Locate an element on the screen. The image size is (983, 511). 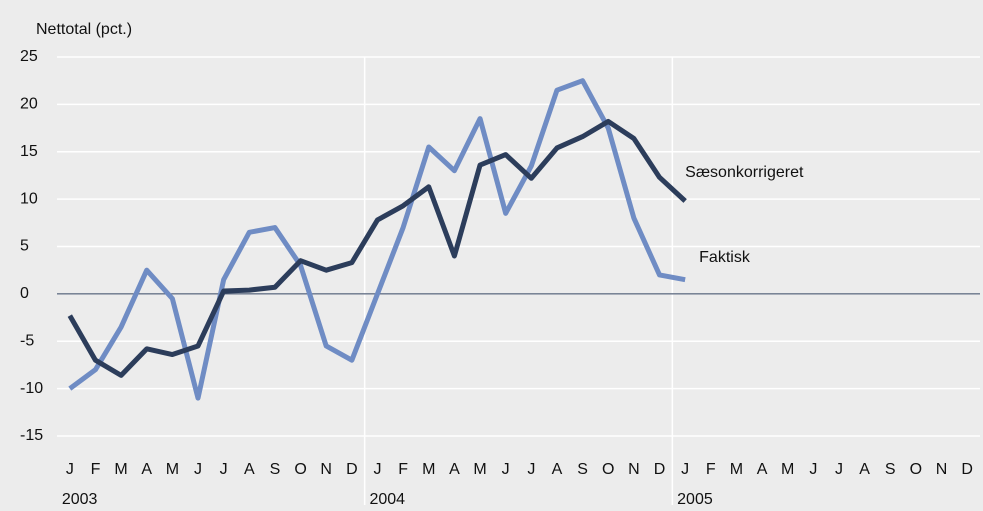
y-tick-label: 25 is located at coordinates (29, 56).